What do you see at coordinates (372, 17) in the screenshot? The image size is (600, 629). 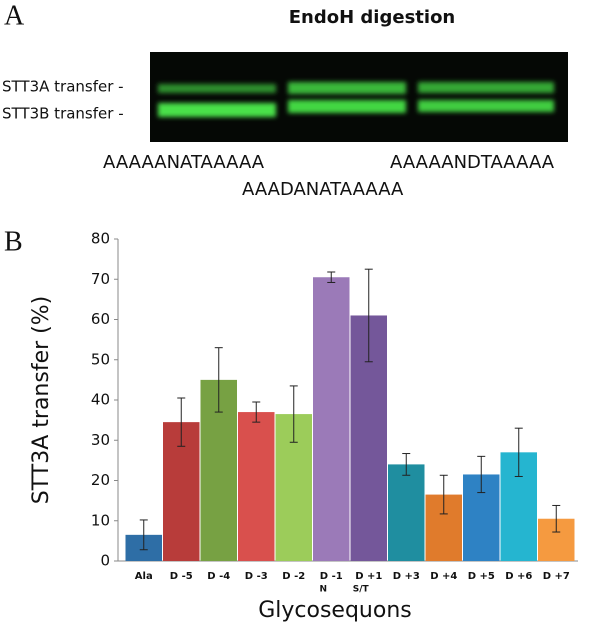 I see `panel-title: EndoH digestion` at bounding box center [372, 17].